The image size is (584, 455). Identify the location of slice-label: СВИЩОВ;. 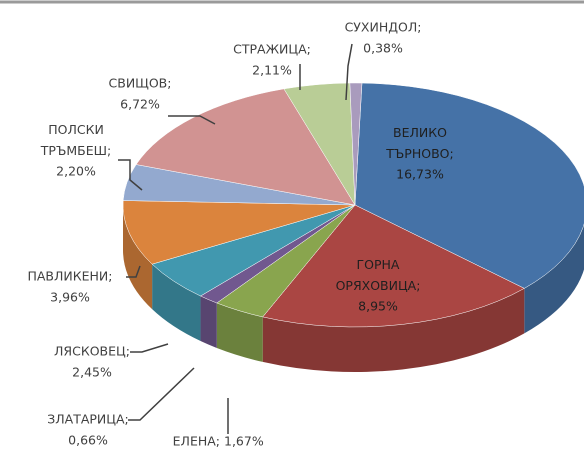
(140, 83).